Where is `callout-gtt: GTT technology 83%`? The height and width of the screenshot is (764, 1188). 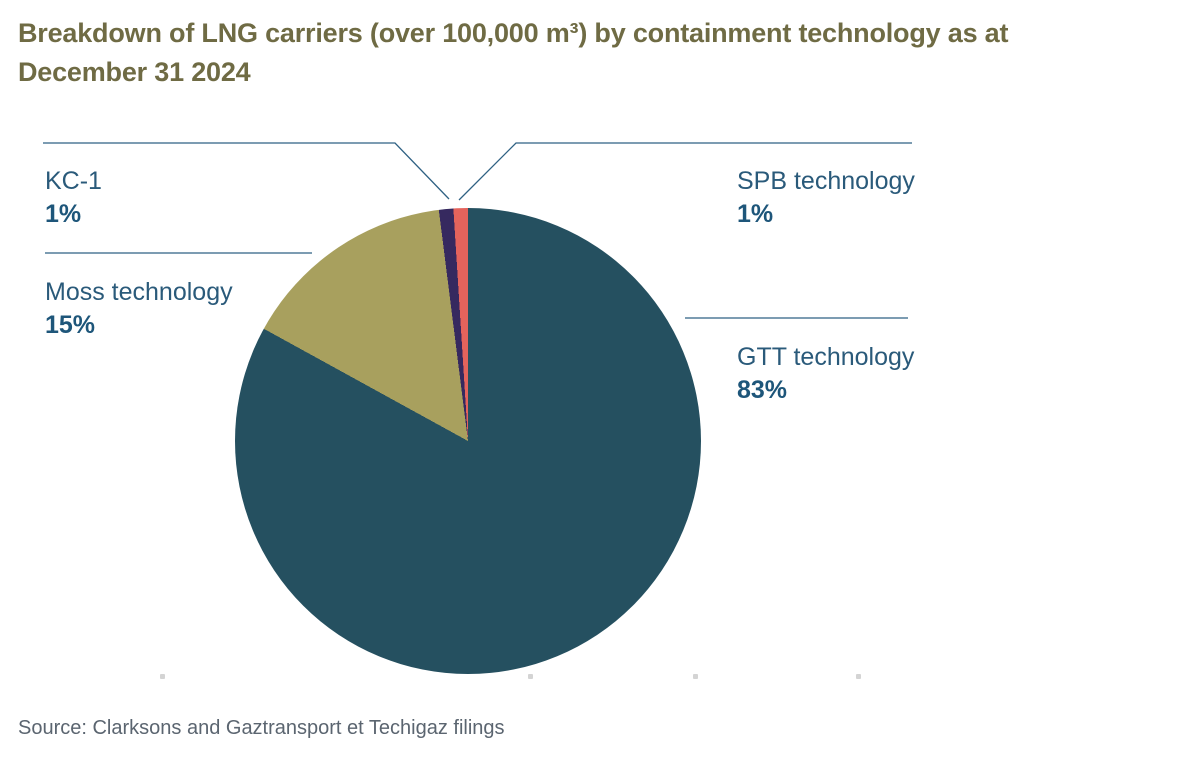 callout-gtt: GTT technology 83% is located at coordinates (825, 374).